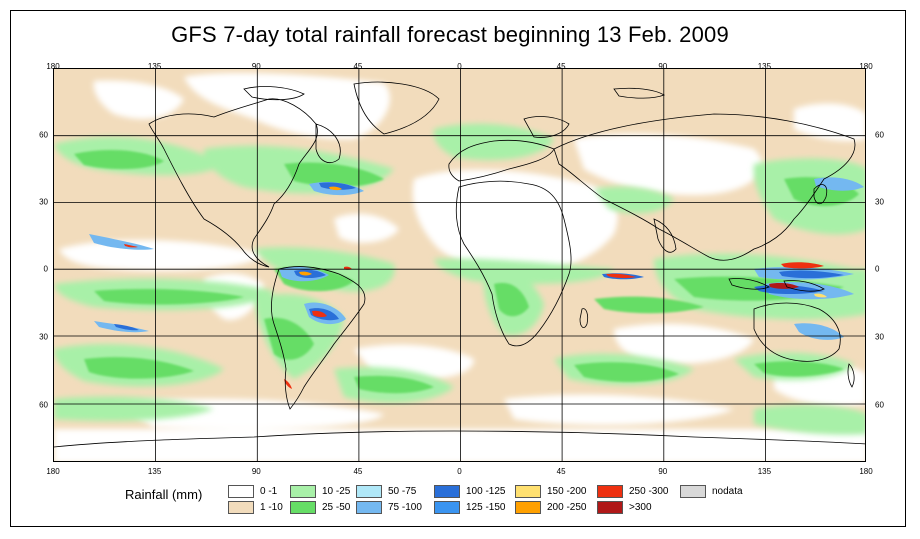  What do you see at coordinates (459, 471) in the screenshot?
I see `bottom-lon-tick: 0` at bounding box center [459, 471].